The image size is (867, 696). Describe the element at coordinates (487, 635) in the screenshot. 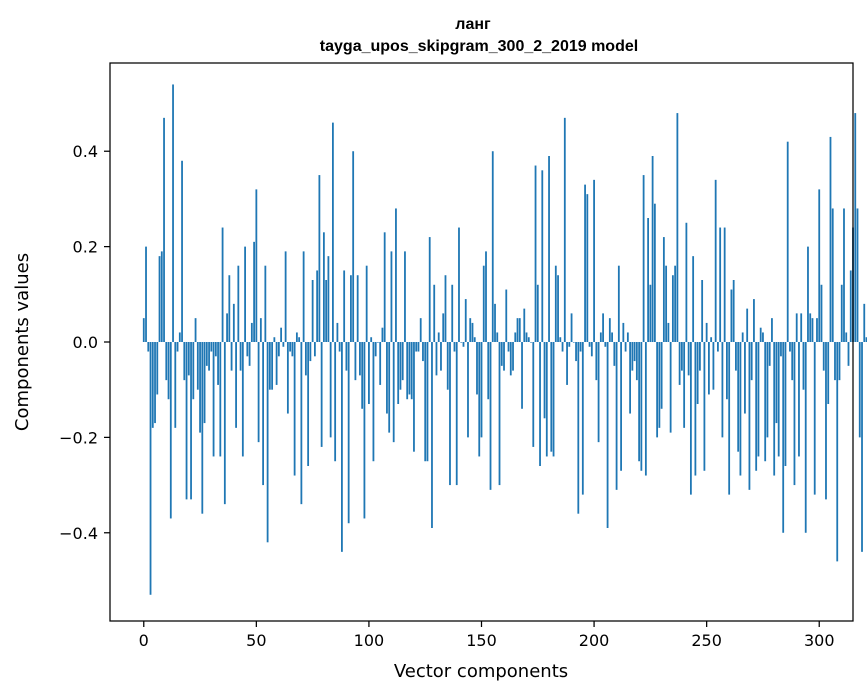

I see `x-axis-ticks: 0 50 100 150 200 250 300` at that location.